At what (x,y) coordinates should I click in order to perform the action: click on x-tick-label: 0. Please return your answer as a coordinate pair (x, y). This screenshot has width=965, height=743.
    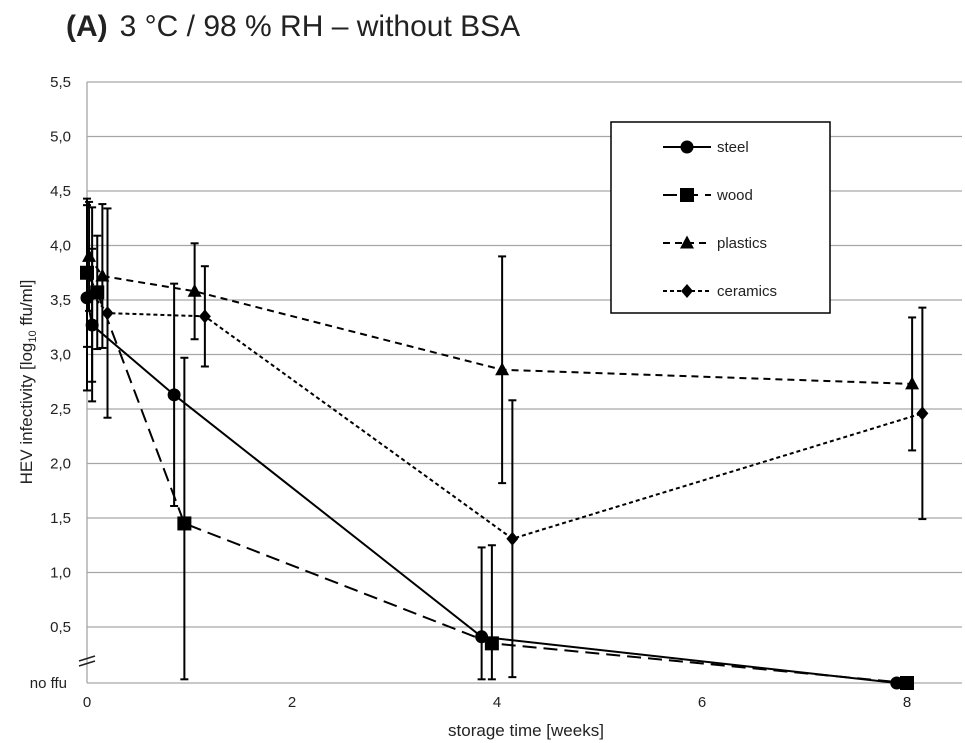
    Looking at the image, I should click on (87, 702).